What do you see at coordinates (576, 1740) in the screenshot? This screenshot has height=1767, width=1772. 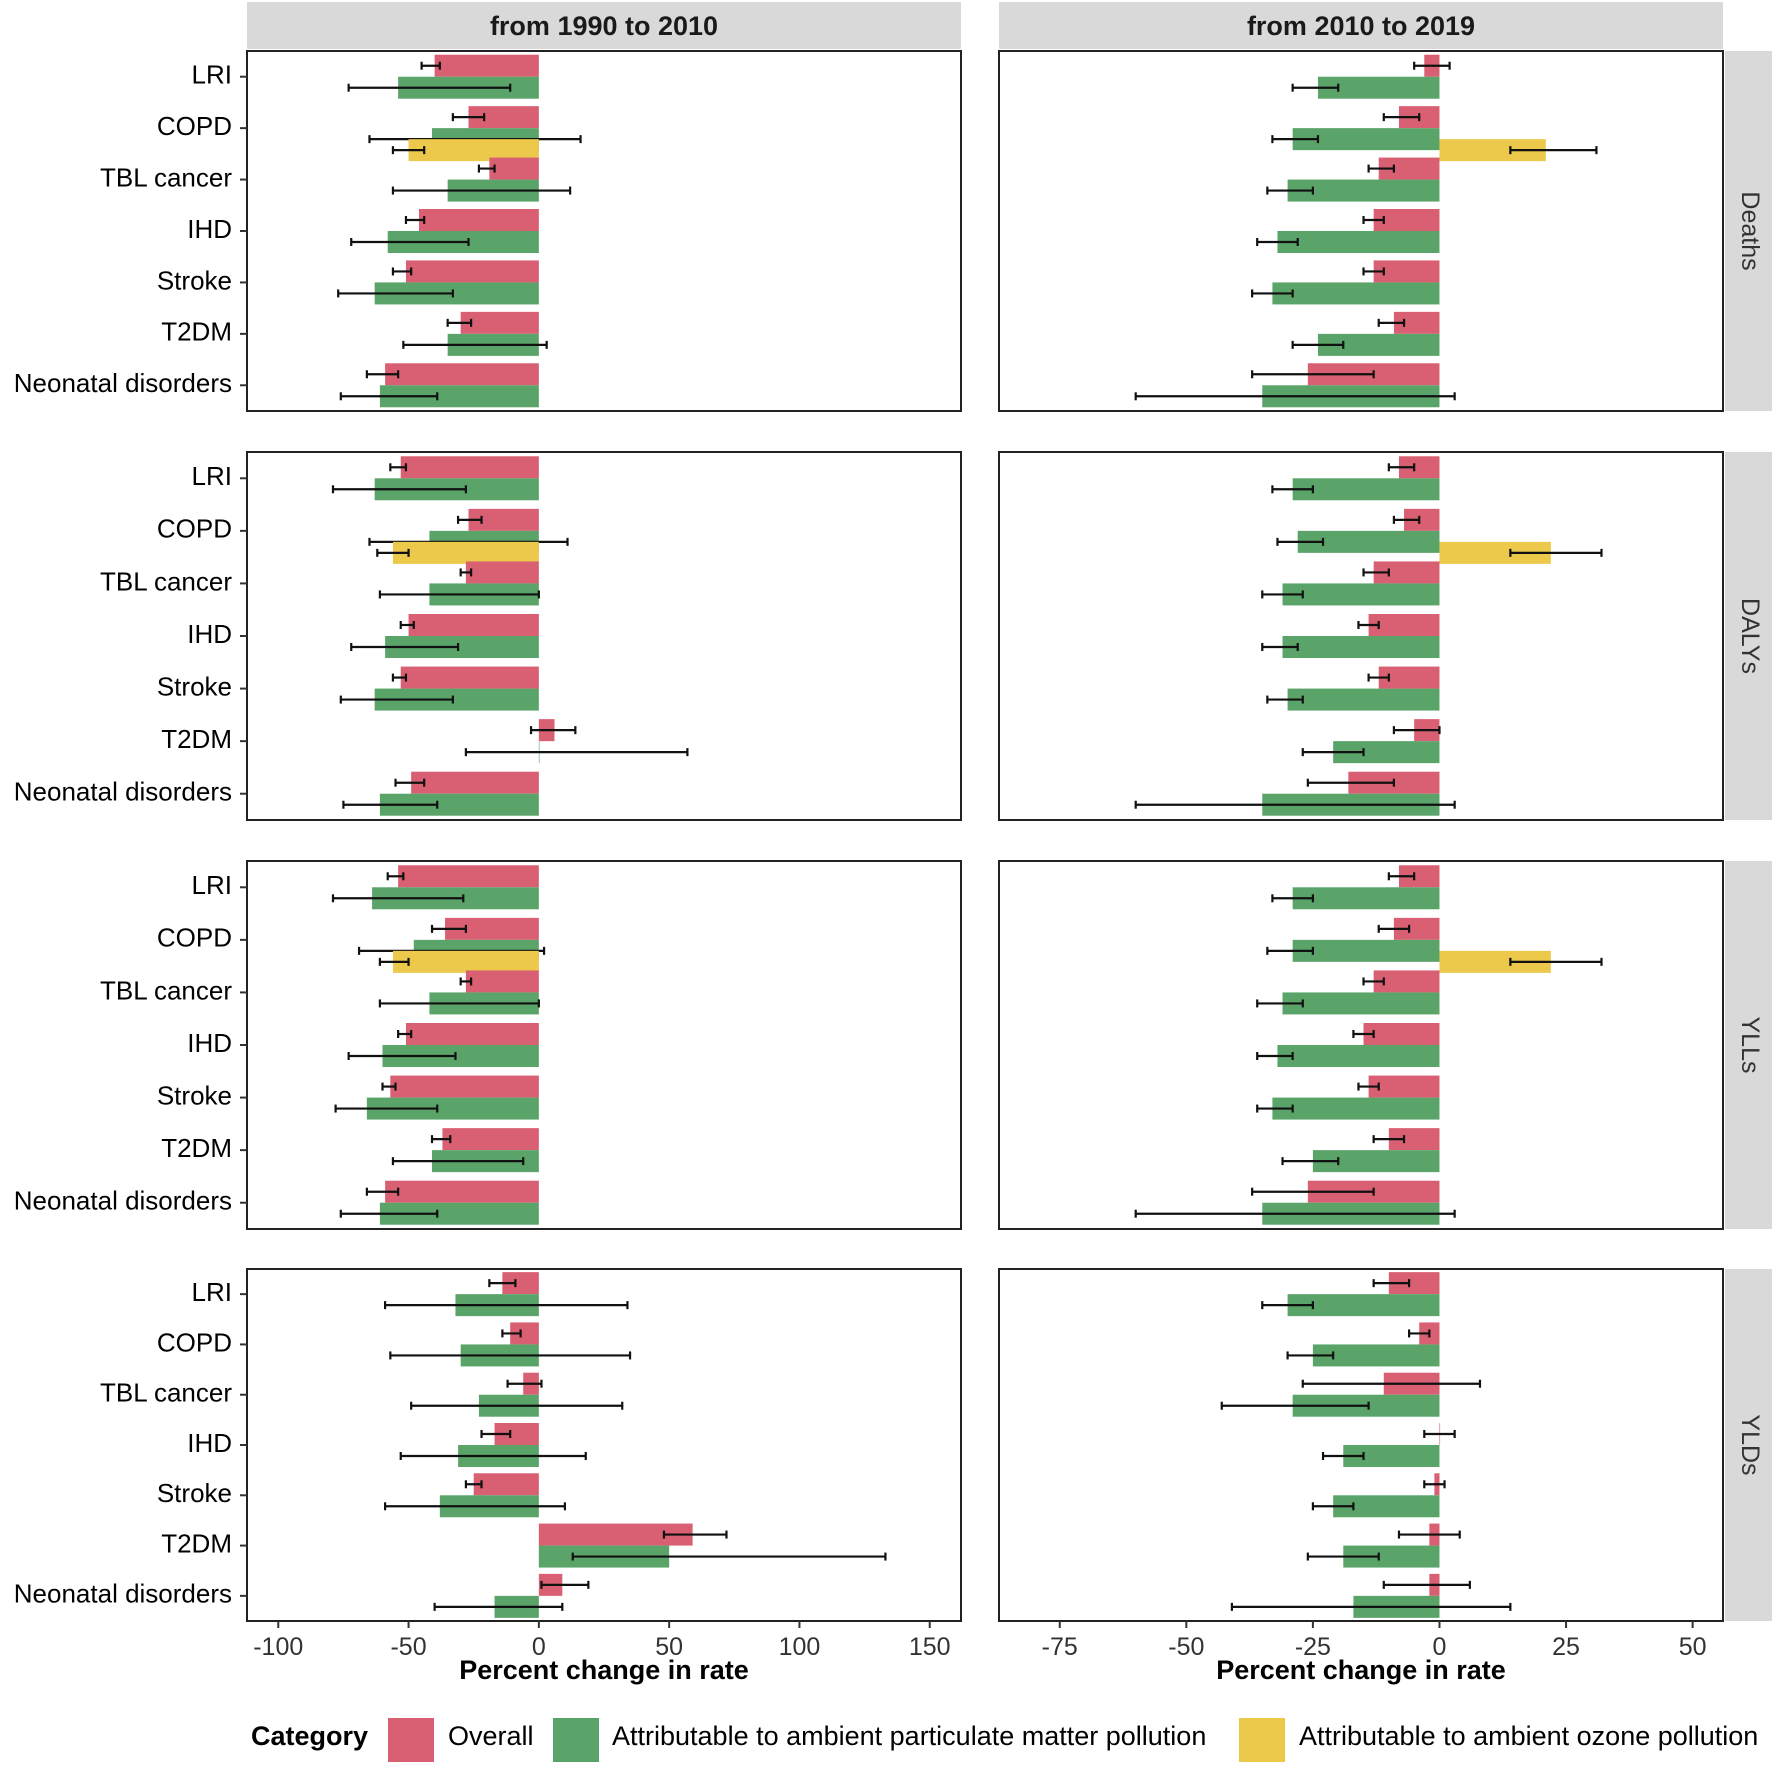 I see `legend-key-pm` at bounding box center [576, 1740].